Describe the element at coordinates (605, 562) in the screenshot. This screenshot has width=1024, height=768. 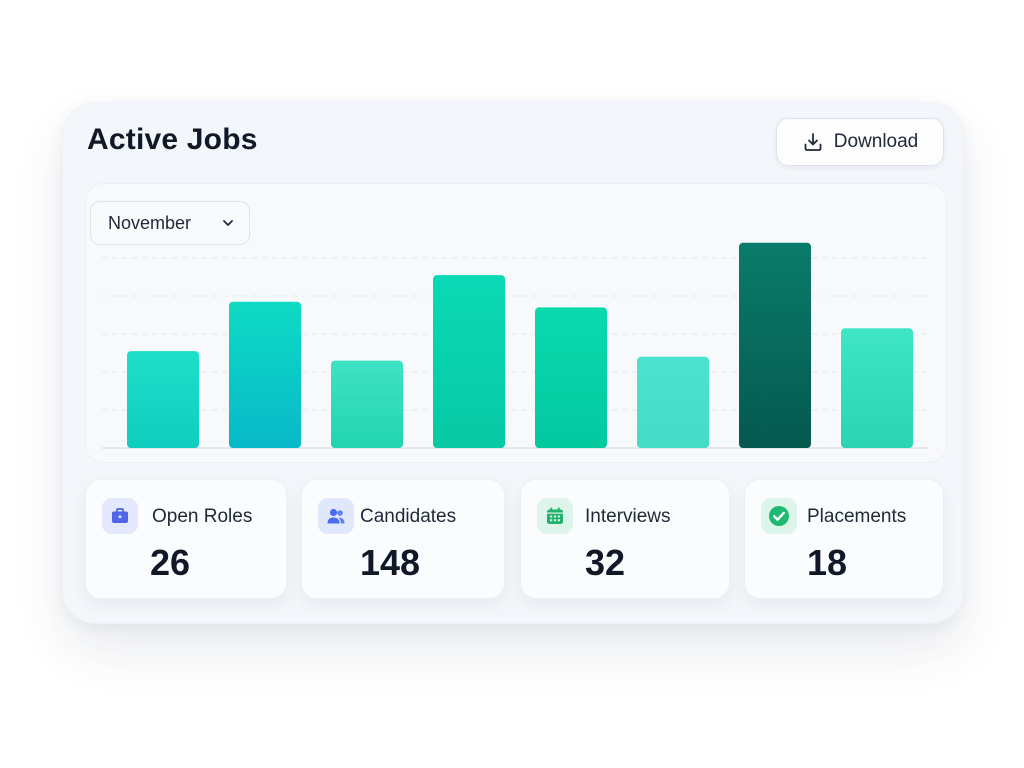
I see `stat-value: 32` at that location.